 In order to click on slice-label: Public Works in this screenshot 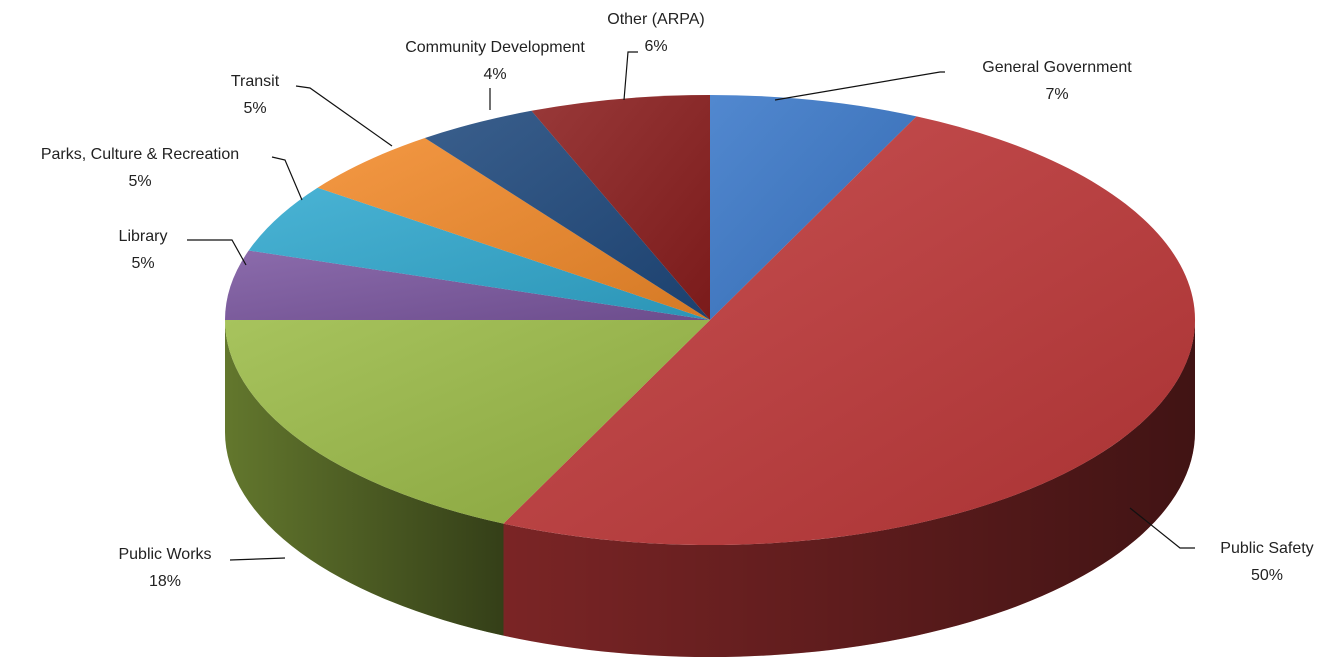, I will do `click(164, 554)`.